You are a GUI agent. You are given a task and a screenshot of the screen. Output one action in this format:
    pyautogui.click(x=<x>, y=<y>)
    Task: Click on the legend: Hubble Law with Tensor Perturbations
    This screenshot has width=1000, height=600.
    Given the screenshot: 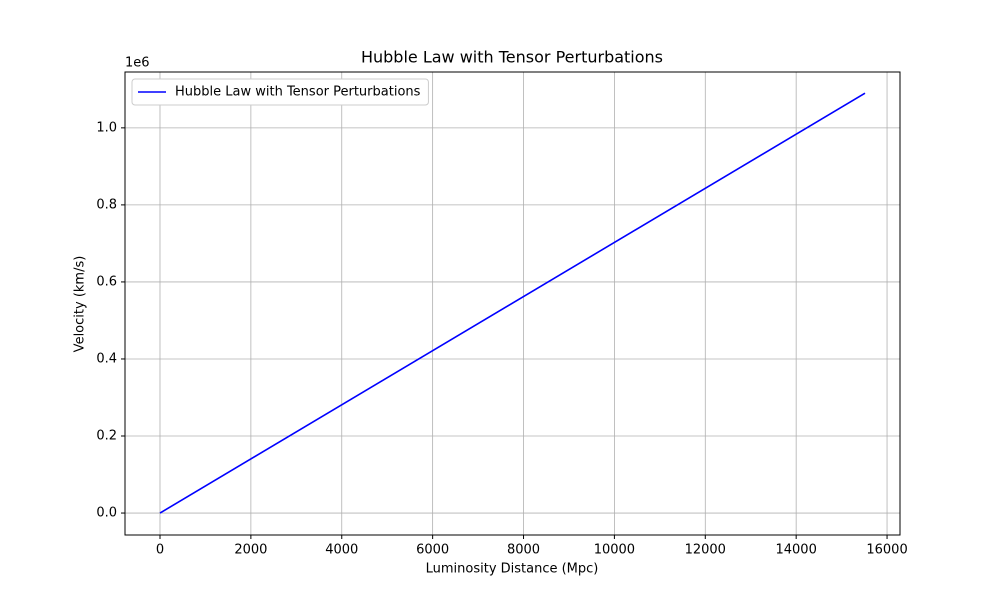 What is the action you would take?
    pyautogui.click(x=280, y=92)
    